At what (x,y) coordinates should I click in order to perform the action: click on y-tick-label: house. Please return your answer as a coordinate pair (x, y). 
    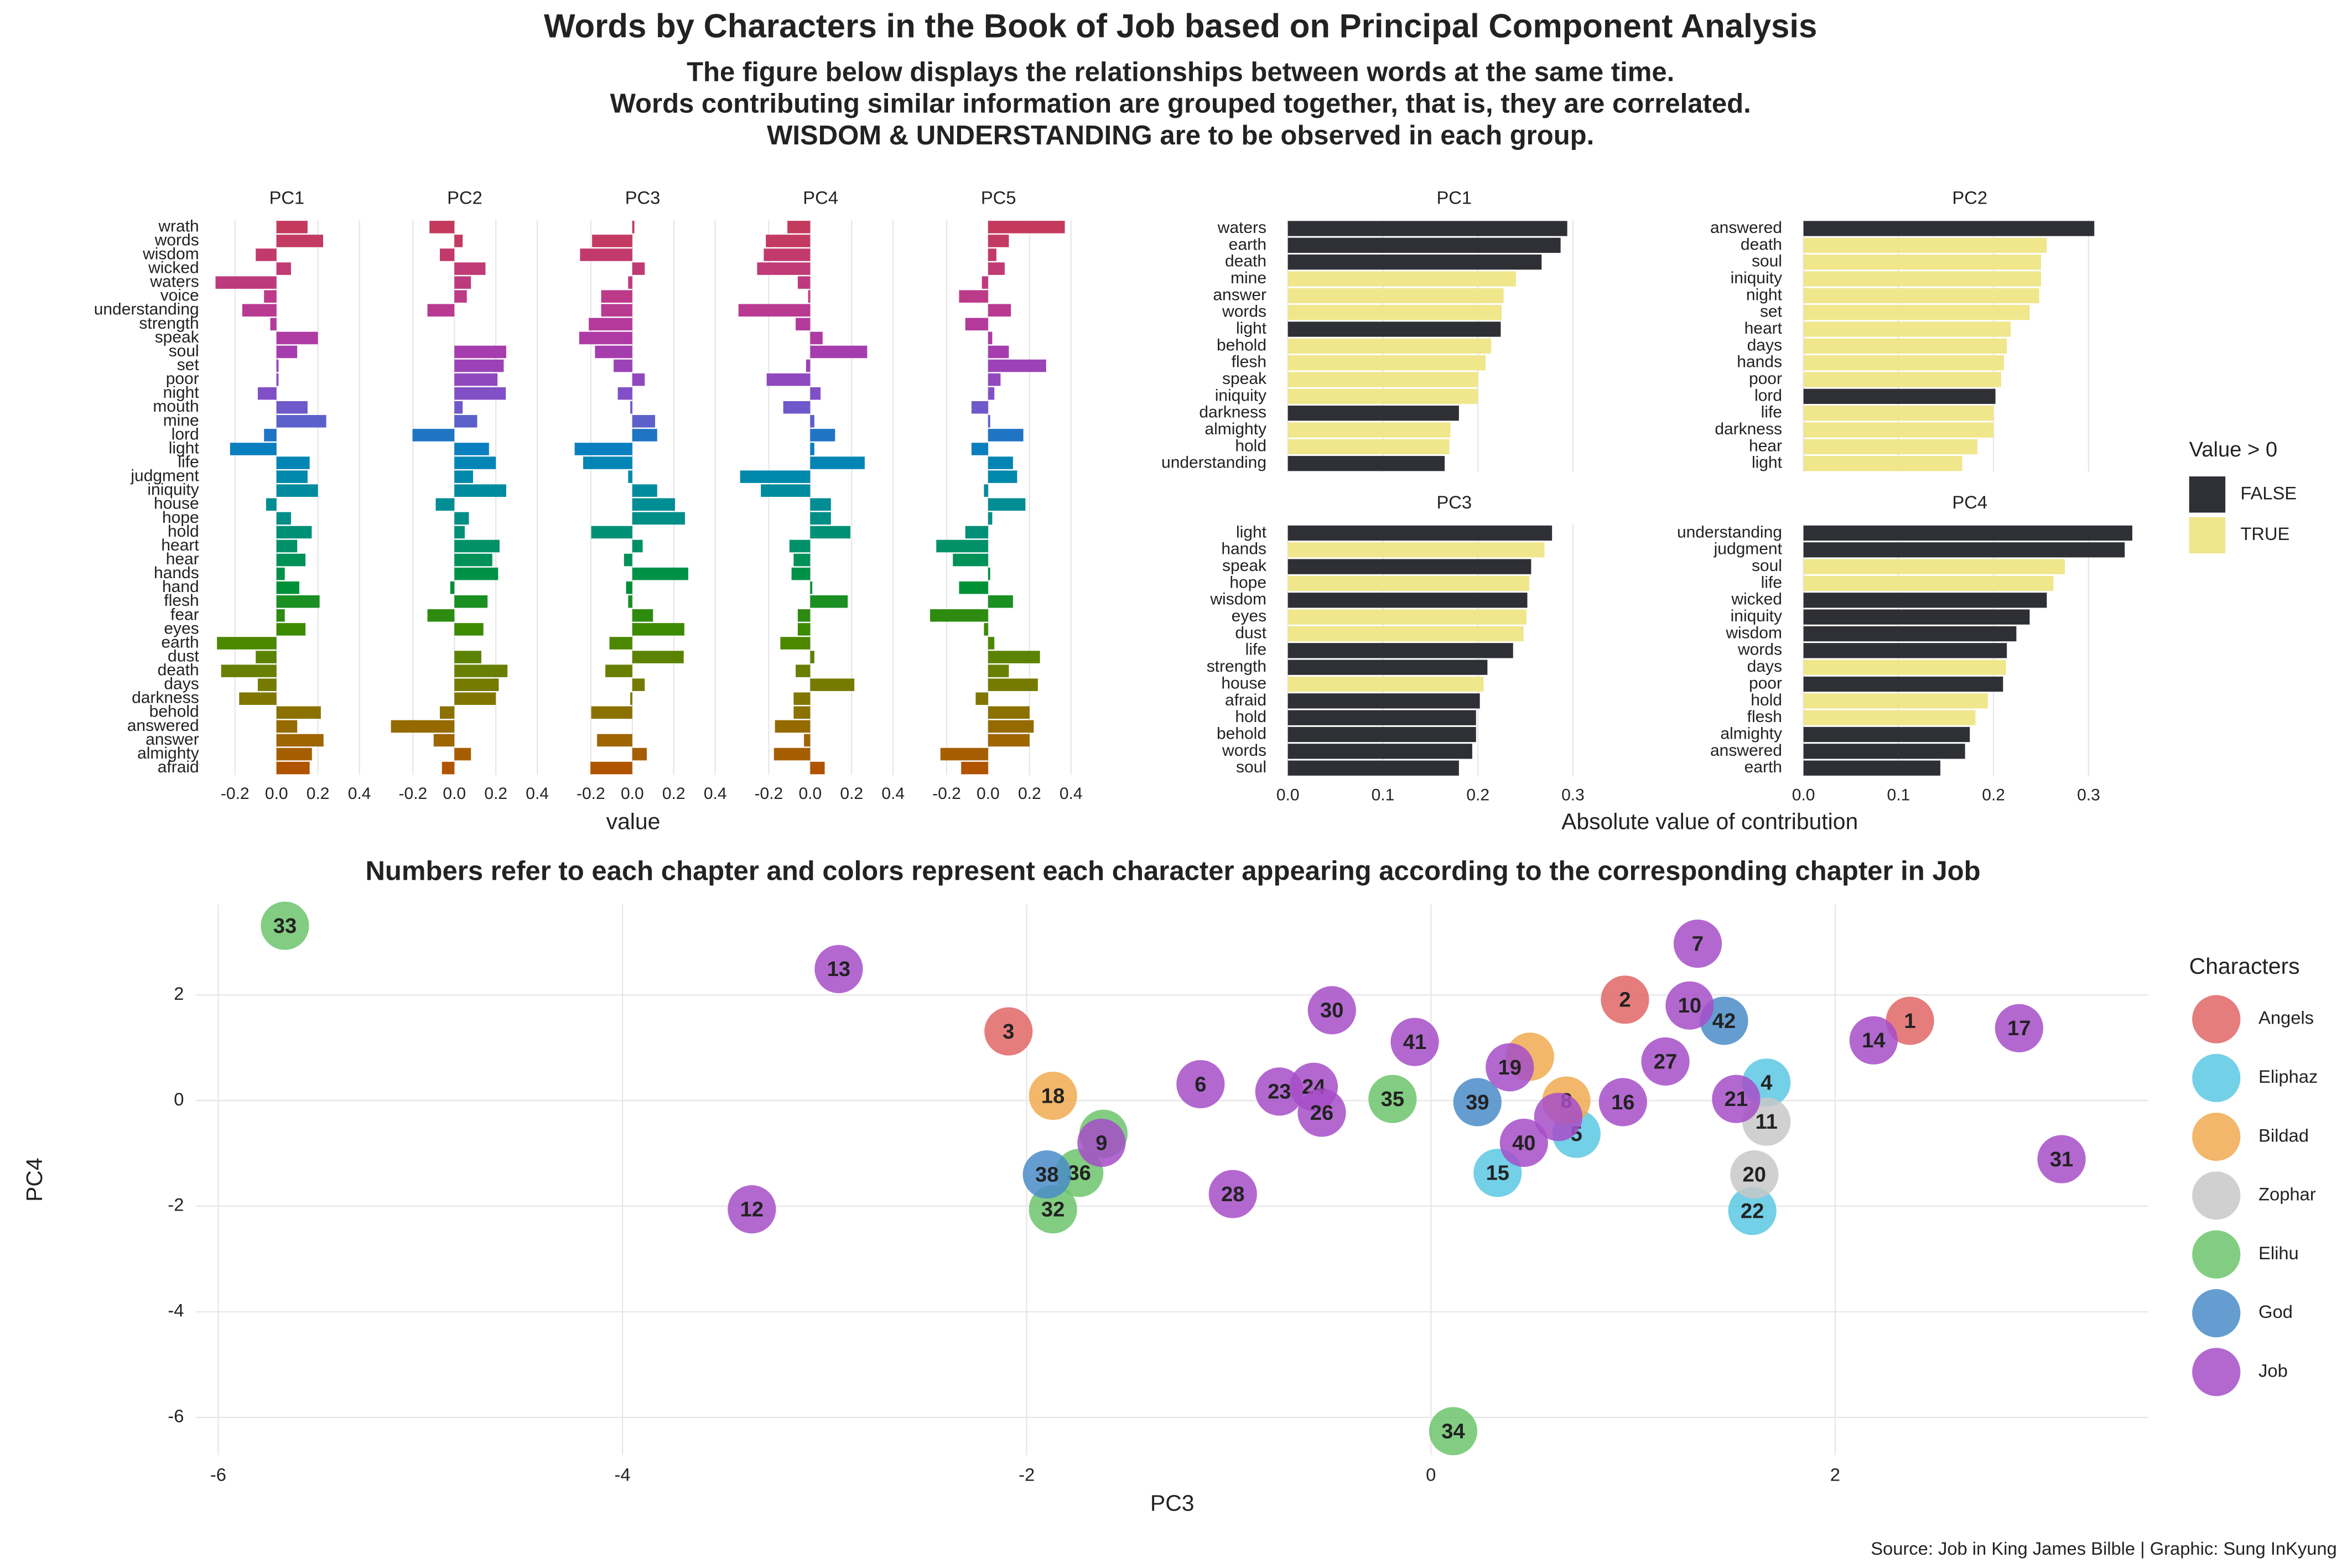
    Looking at the image, I should click on (1243, 683).